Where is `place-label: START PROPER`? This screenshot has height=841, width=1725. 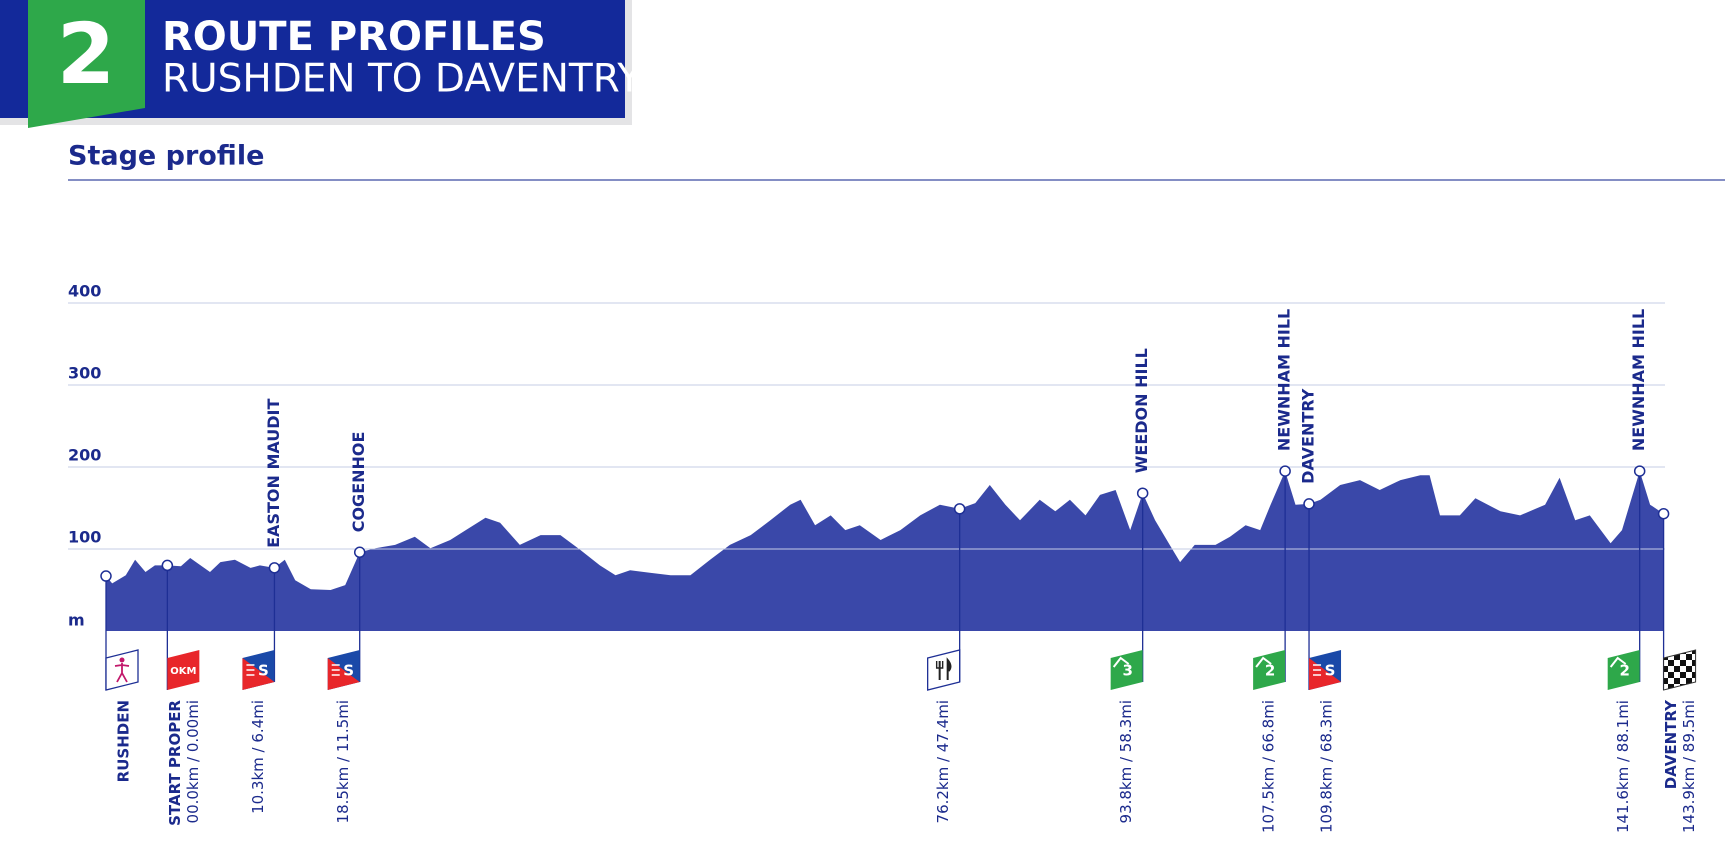 place-label: START PROPER is located at coordinates (175, 763).